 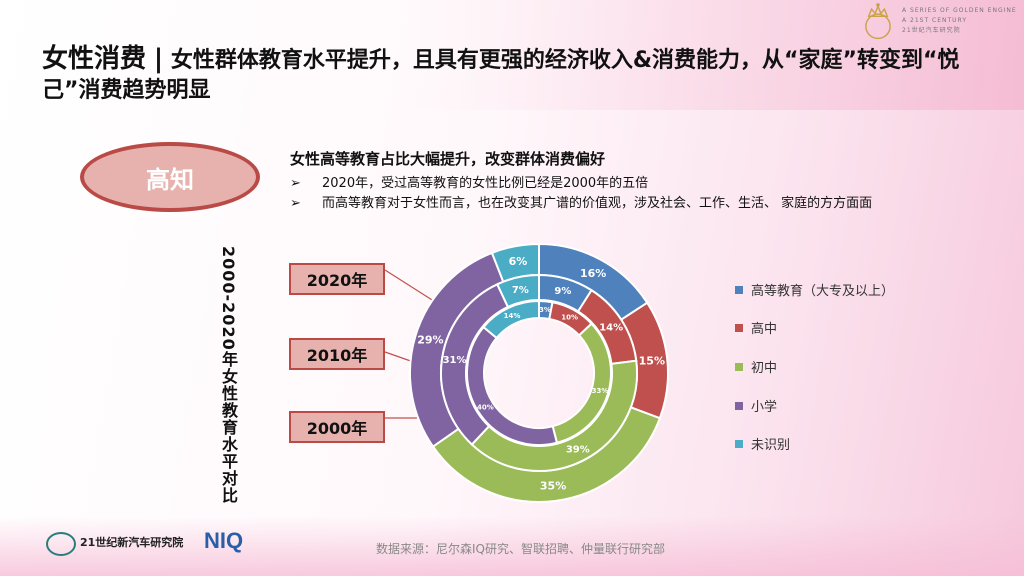 I want to click on data-label: 40%, so click(x=485, y=407).